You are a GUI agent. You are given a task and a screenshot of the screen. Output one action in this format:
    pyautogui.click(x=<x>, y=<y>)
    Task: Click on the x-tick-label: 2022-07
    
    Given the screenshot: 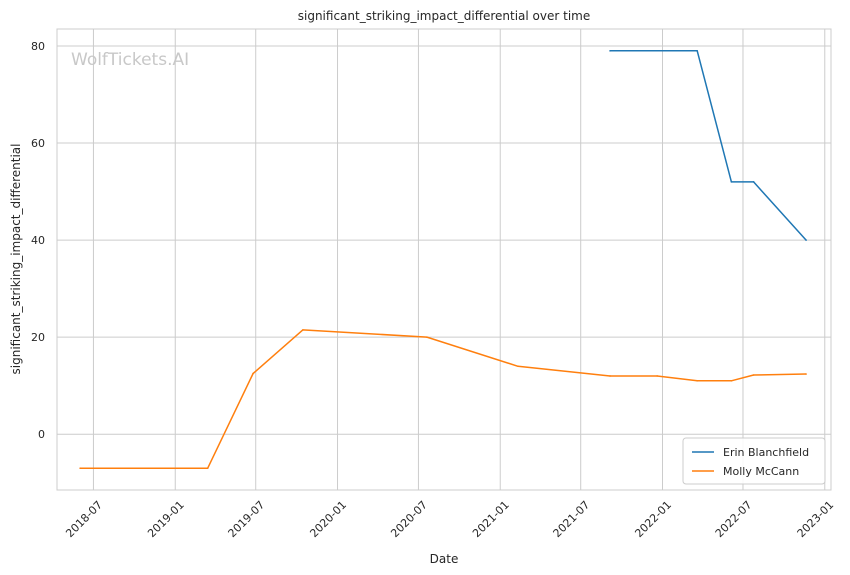 What is the action you would take?
    pyautogui.click(x=734, y=519)
    